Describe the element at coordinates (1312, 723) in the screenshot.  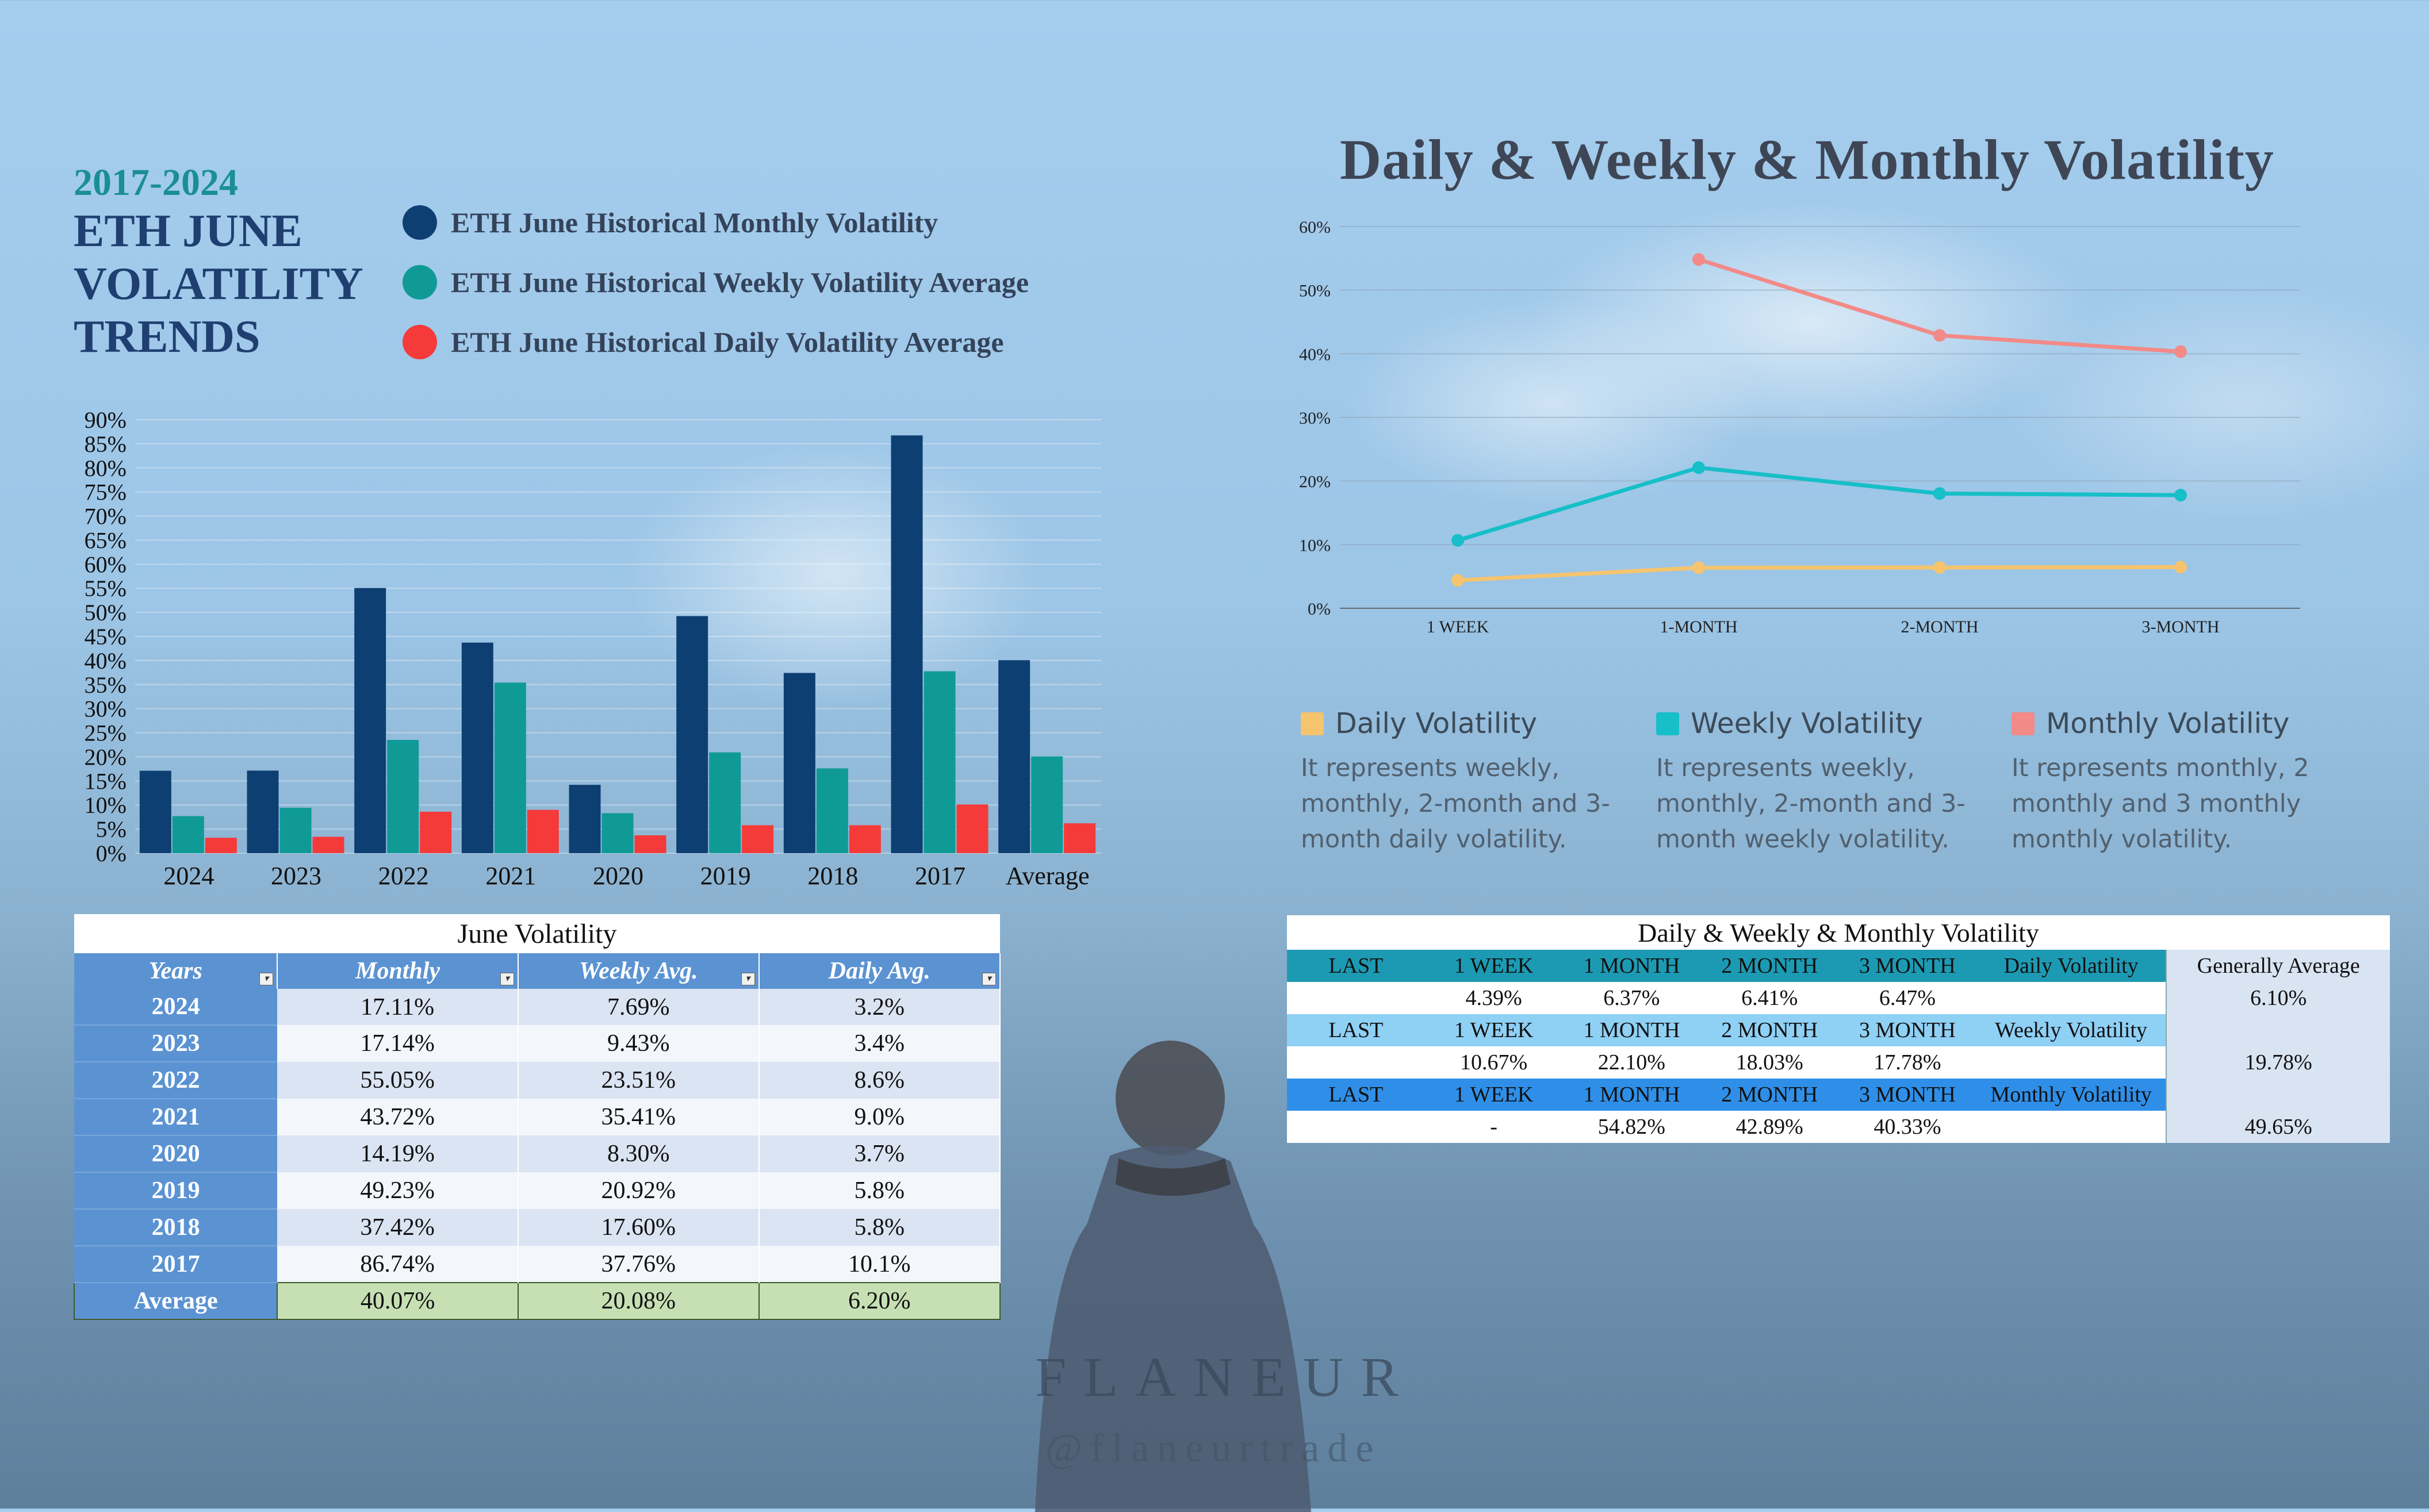
I see `legend-square-daily-icon` at that location.